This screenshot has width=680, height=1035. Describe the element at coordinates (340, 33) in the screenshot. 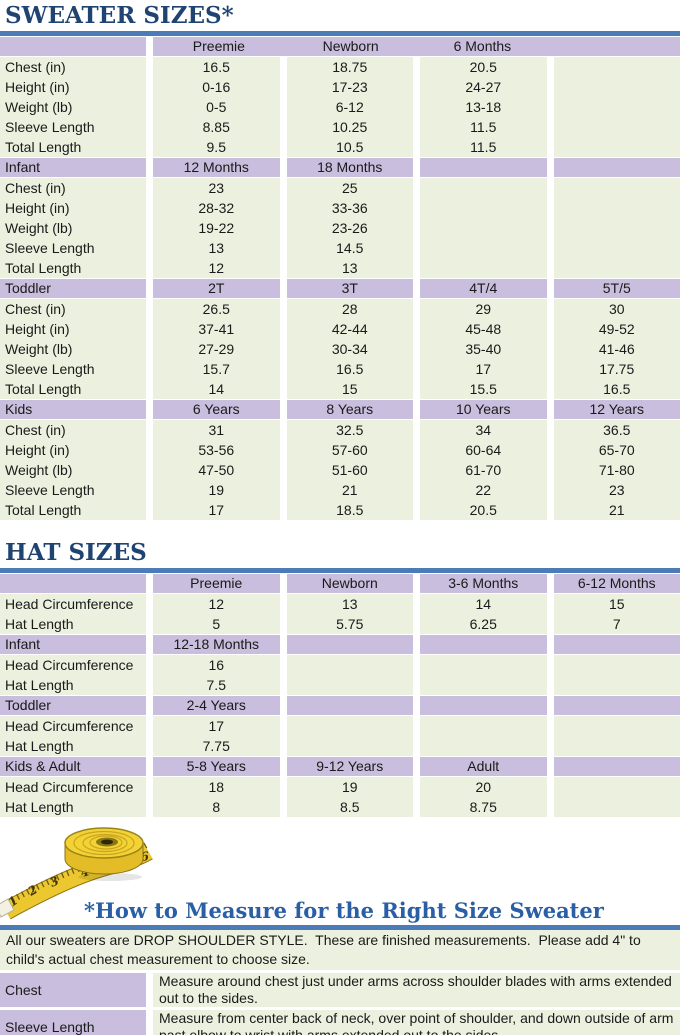

I see `divider-rule-sweater` at that location.